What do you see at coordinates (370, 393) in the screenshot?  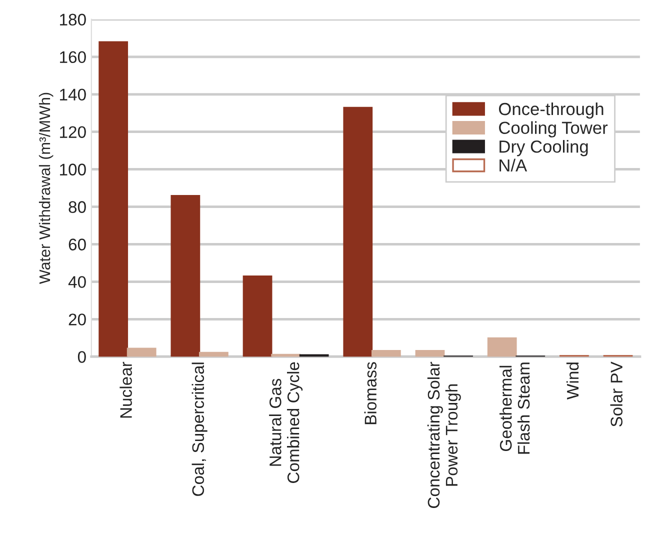 I see `x-tick-label: Biomass` at bounding box center [370, 393].